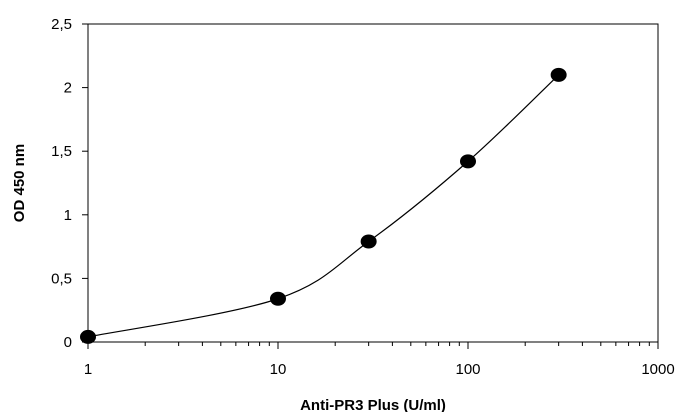 The width and height of the screenshot is (682, 412). What do you see at coordinates (379, 360) in the screenshot?
I see `x-axis-ticks: 1 10 100 1000` at bounding box center [379, 360].